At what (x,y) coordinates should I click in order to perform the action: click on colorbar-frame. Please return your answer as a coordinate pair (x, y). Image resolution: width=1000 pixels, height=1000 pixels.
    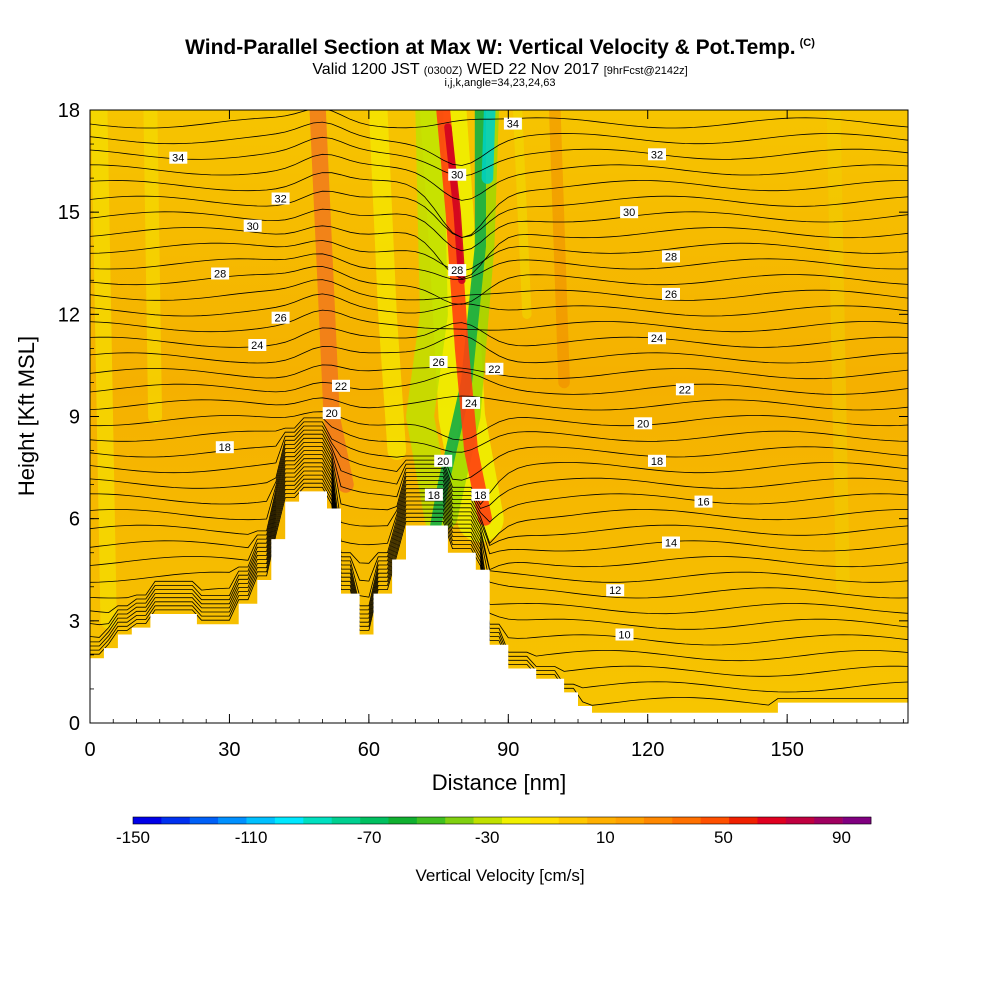
    Looking at the image, I should click on (502, 820).